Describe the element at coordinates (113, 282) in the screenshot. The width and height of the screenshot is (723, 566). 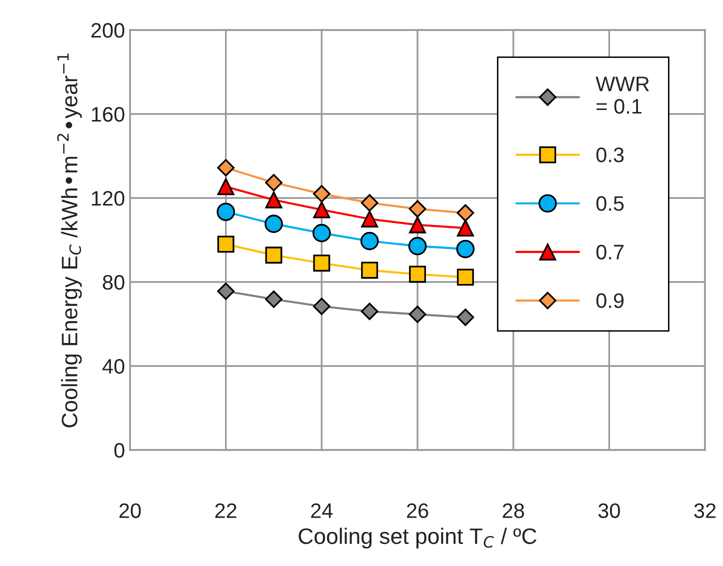
I see `y-tick-label: 80` at that location.